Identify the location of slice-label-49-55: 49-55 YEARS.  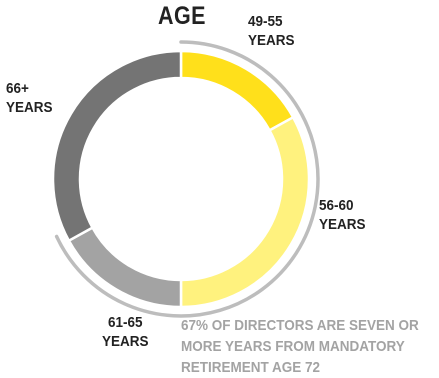
(271, 31).